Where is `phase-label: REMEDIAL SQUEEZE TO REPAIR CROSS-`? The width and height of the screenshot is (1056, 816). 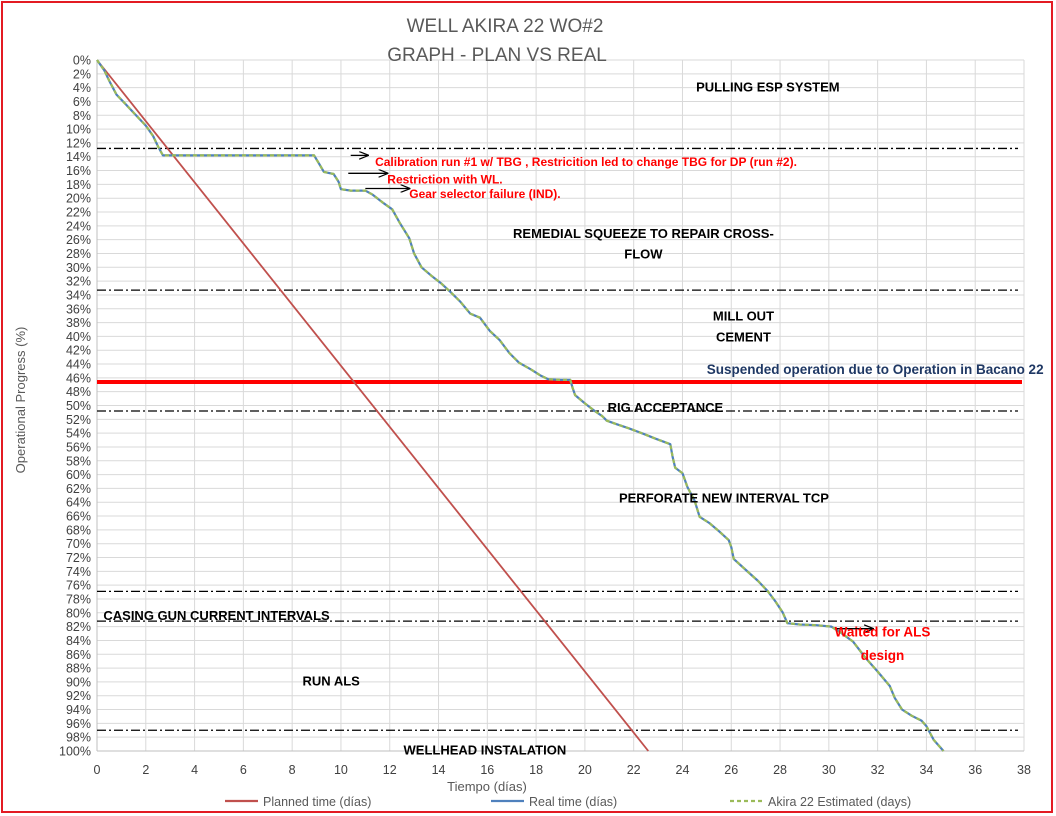 phase-label: REMEDIAL SQUEEZE TO REPAIR CROSS- is located at coordinates (643, 233).